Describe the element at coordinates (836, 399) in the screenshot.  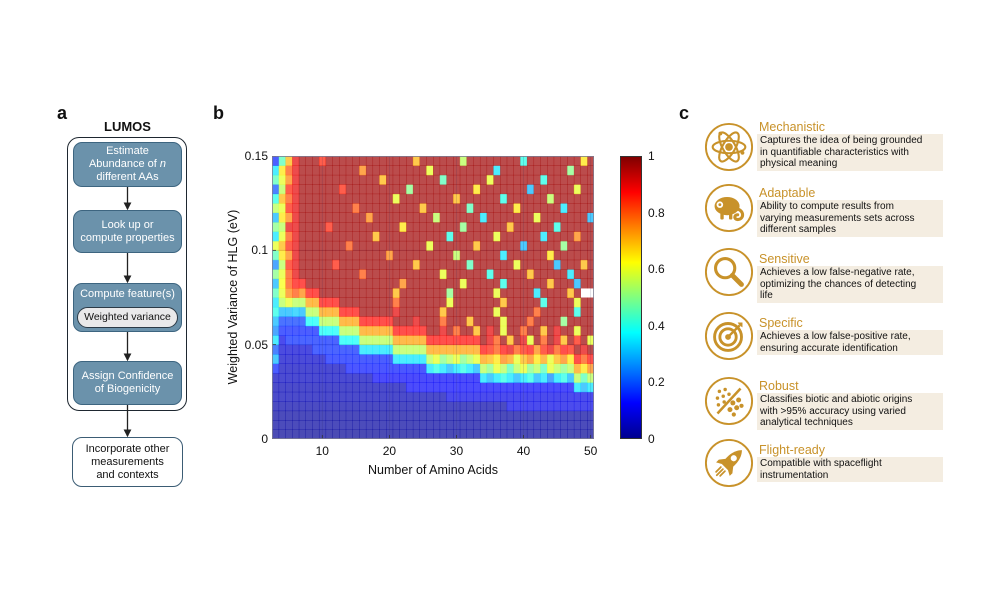
I see `description-line: Classifies biotic and abiotic origins` at that location.